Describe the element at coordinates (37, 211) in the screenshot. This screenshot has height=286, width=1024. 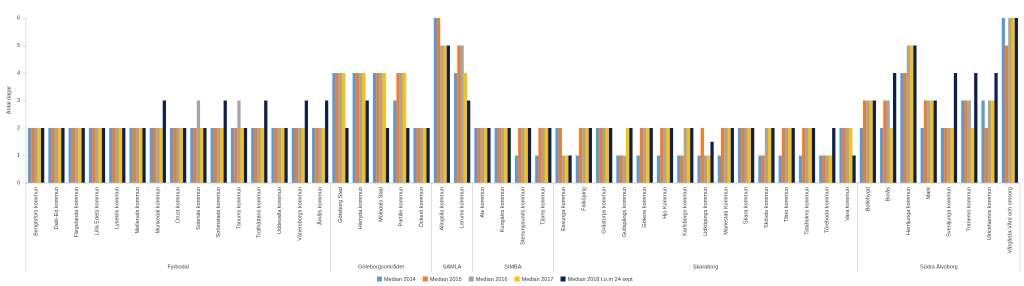
I see `x-tick-label: Bengtsfors kommun` at that location.